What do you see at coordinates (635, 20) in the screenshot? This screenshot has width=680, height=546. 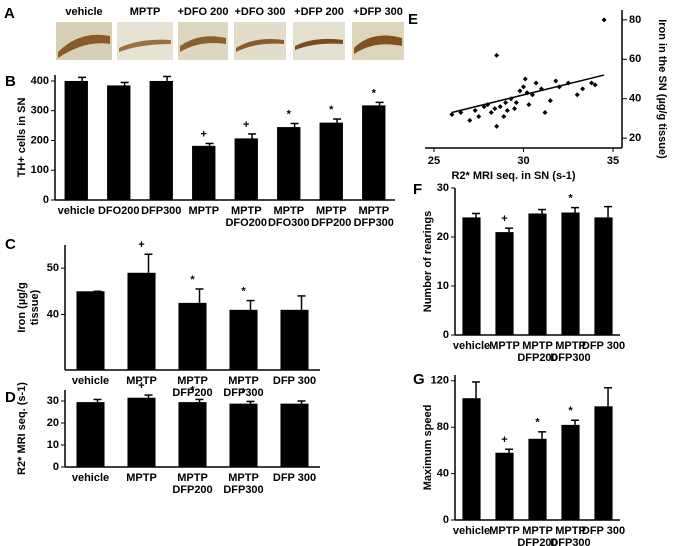 I see `y-tick-label: 80` at bounding box center [635, 20].